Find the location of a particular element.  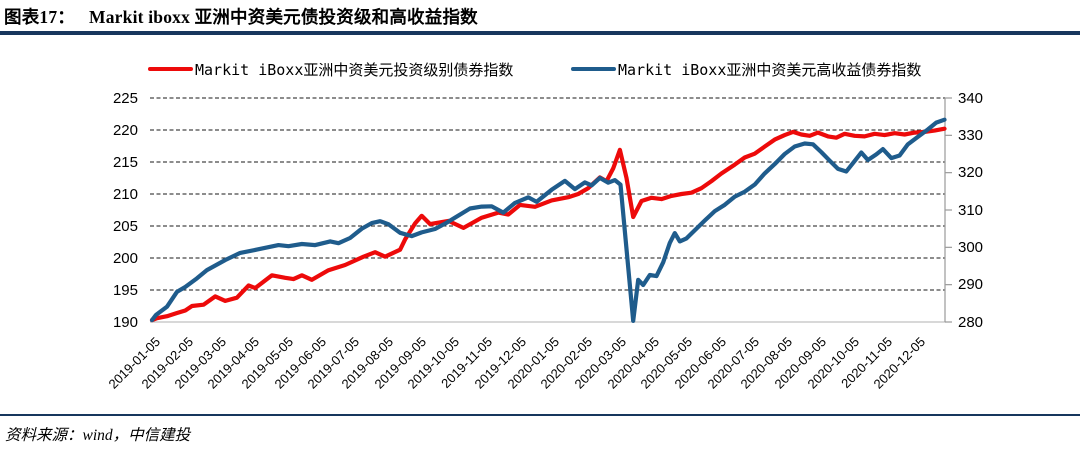

legend-swatch-red-line is located at coordinates (170, 69).